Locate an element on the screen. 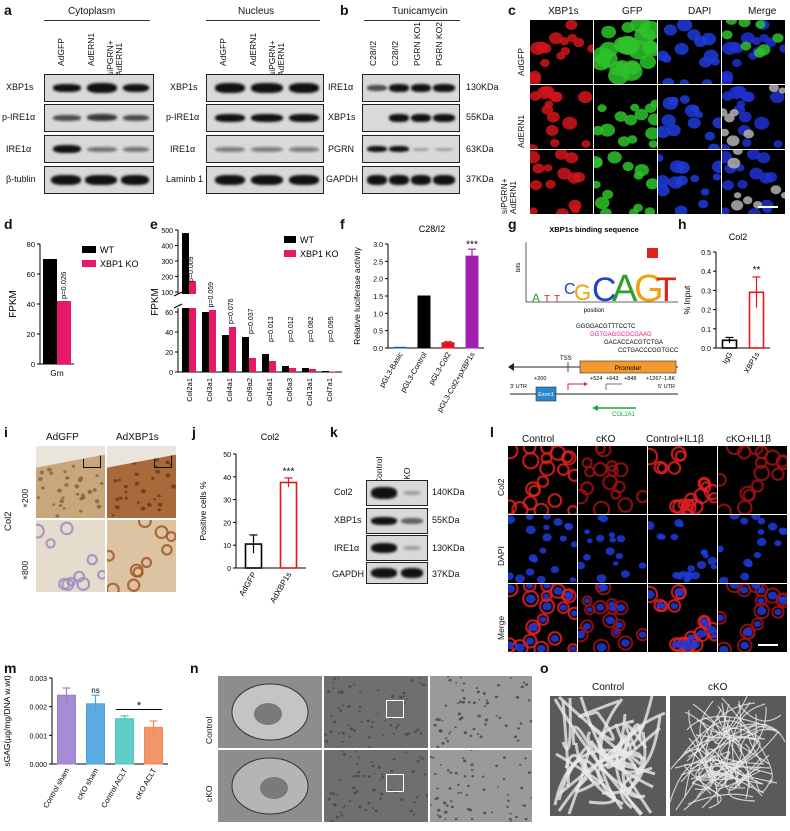  n-tile-r1-c1 is located at coordinates (270, 712).